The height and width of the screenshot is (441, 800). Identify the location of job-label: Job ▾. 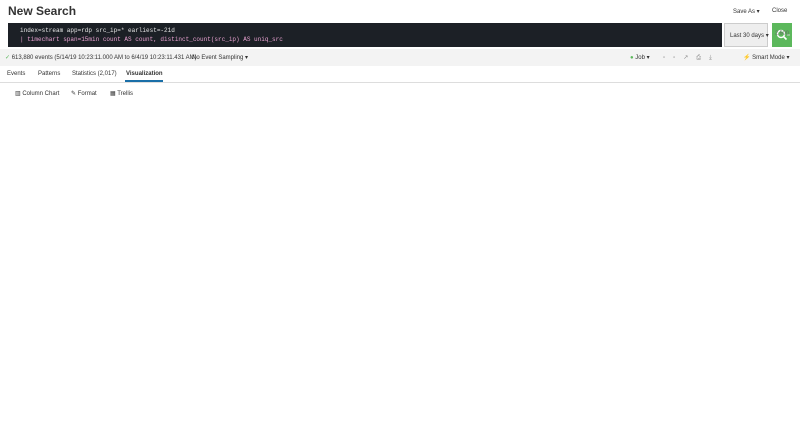
(642, 58).